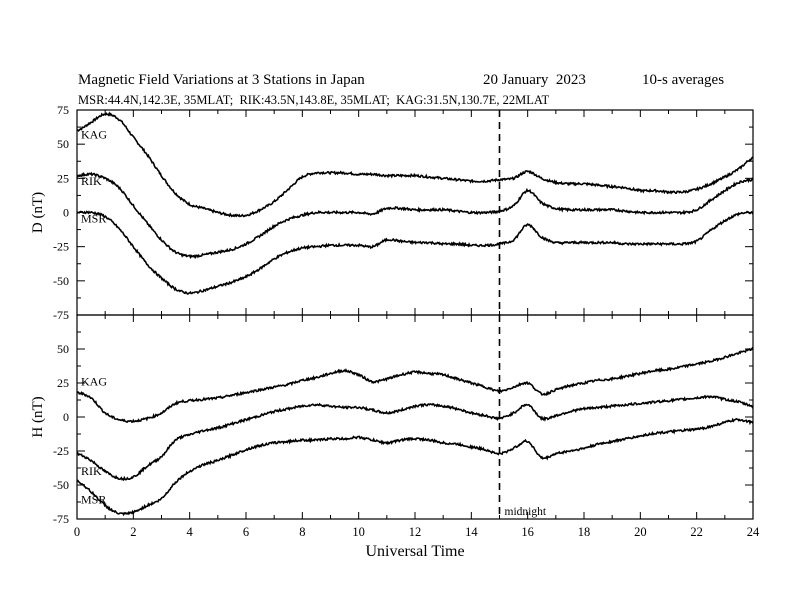 The width and height of the screenshot is (792, 612). What do you see at coordinates (302, 532) in the screenshot?
I see `x-tick-label: 8` at bounding box center [302, 532].